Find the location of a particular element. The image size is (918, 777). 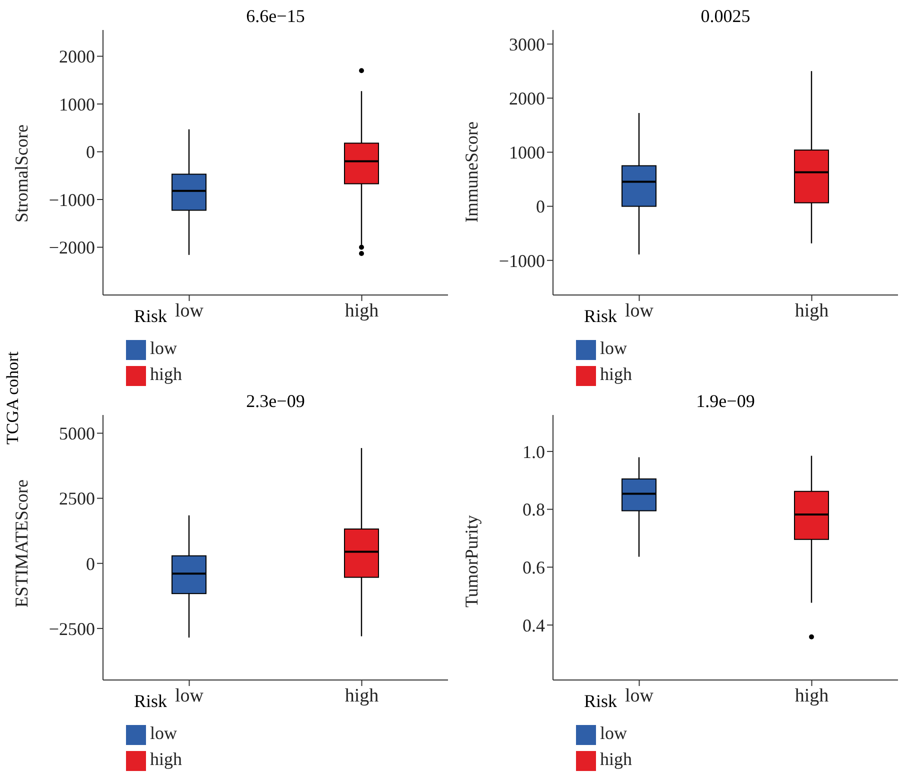

y-tick-label: −2500 is located at coordinates (71, 628).